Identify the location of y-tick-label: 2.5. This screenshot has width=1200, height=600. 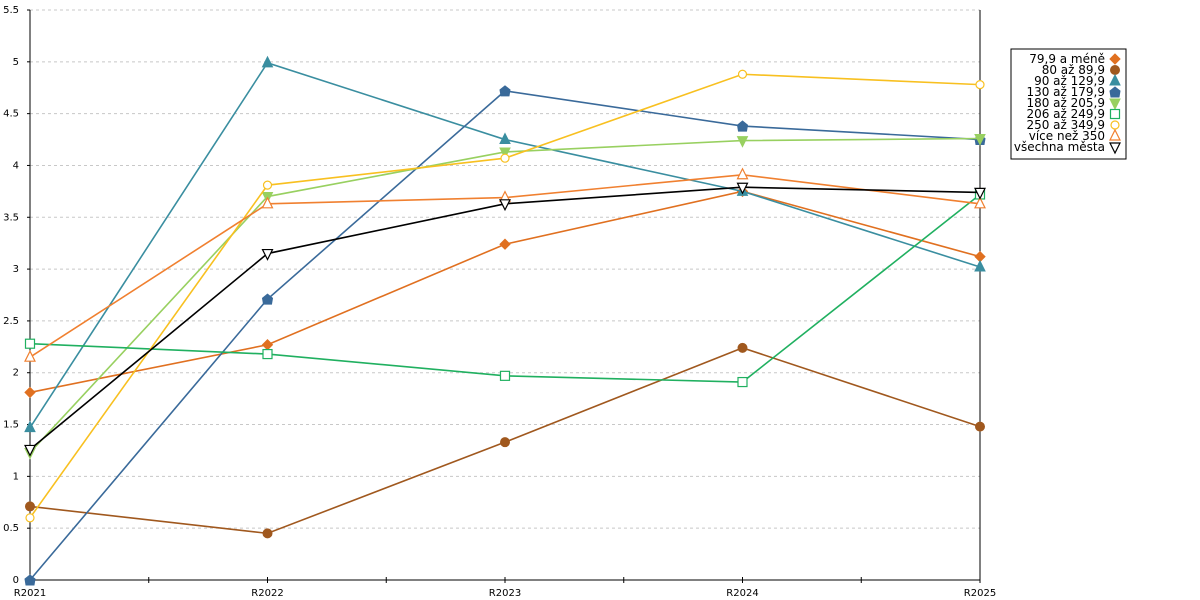
(11, 321).